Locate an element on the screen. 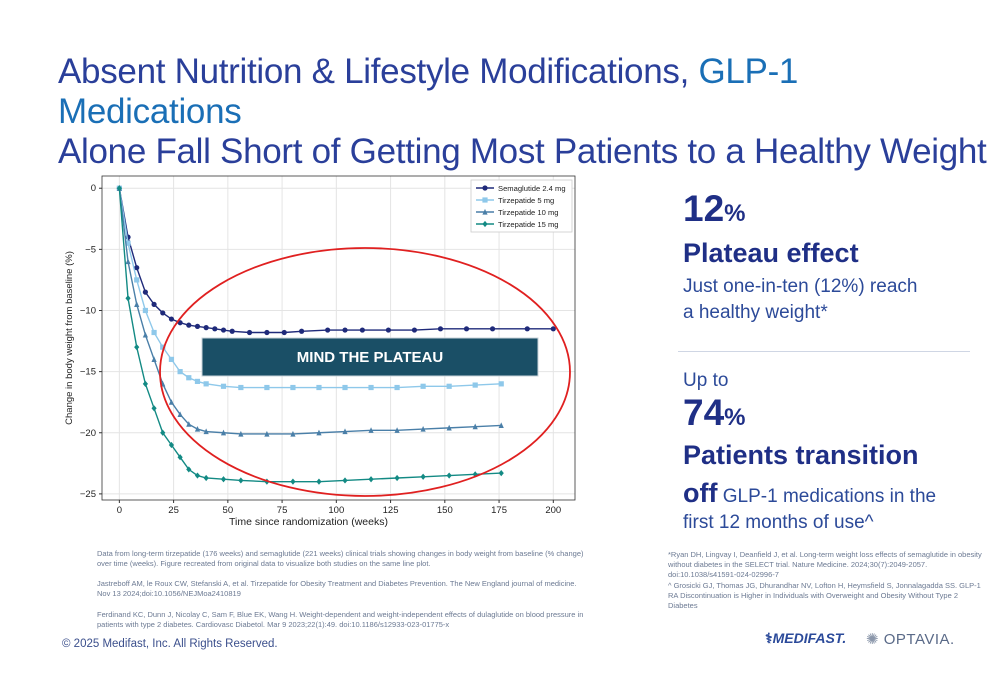  x-axis-label: Time since randomization (weeks) is located at coordinates (308, 522).